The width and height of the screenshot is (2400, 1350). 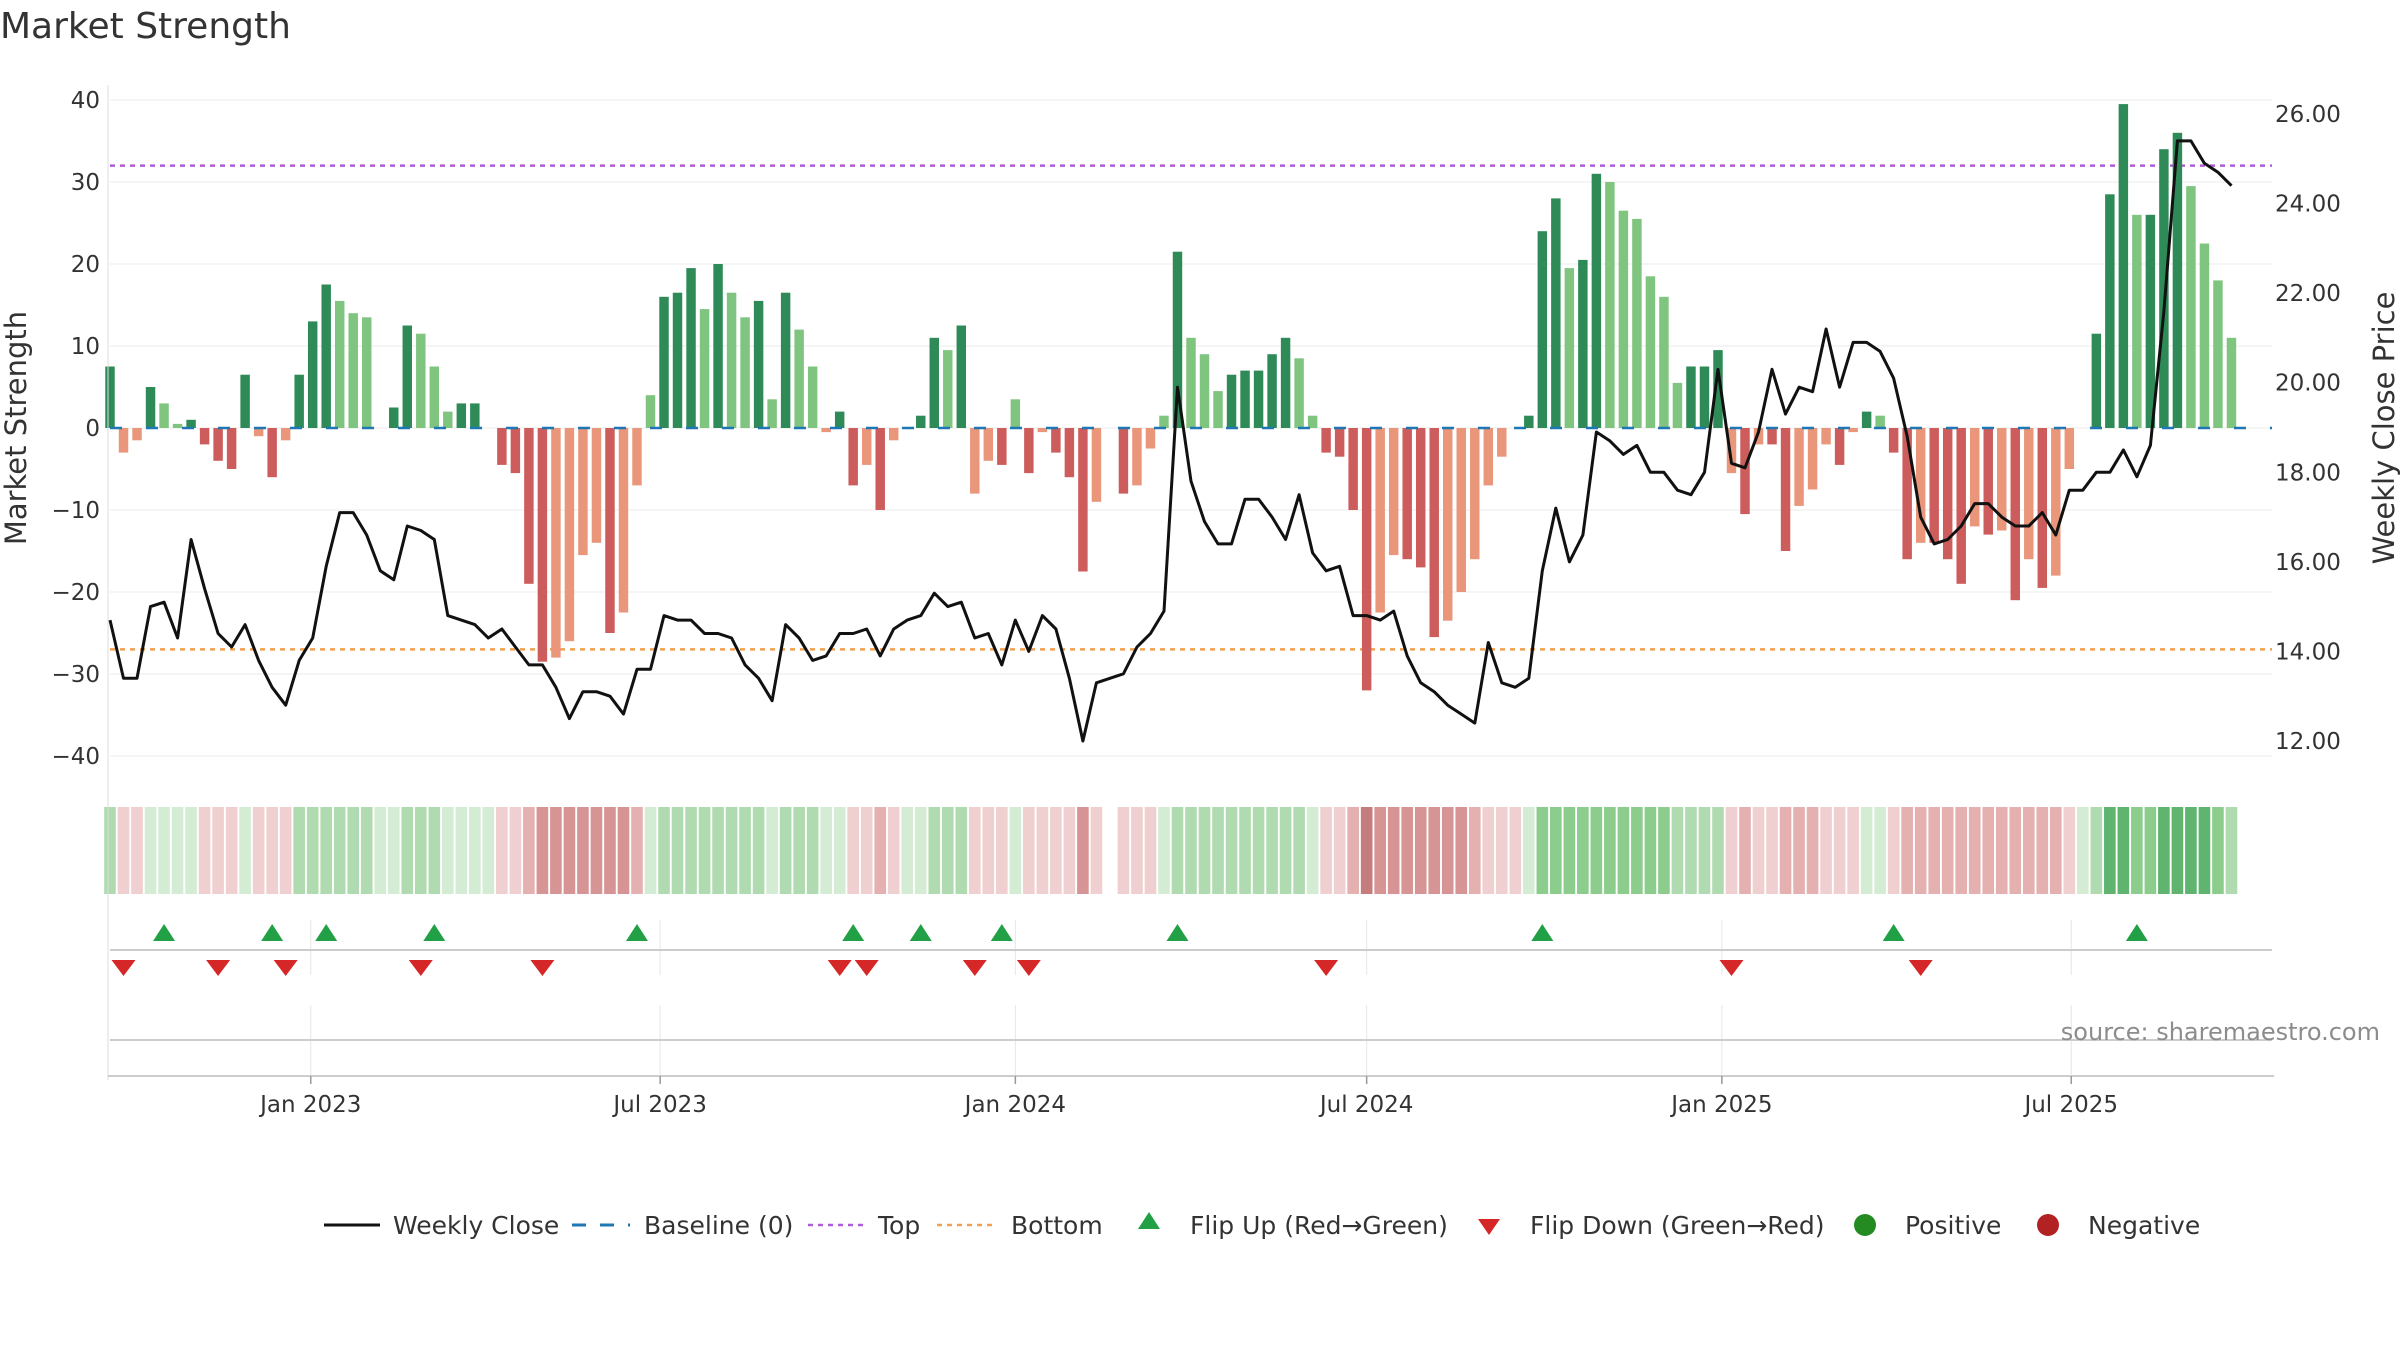 What do you see at coordinates (2144, 1225) in the screenshot?
I see `legend-label: Negative` at bounding box center [2144, 1225].